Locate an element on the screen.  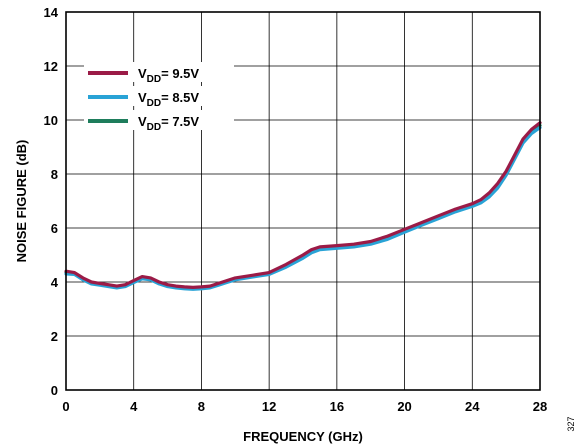
figure-id: 327 is located at coordinates (571, 423).